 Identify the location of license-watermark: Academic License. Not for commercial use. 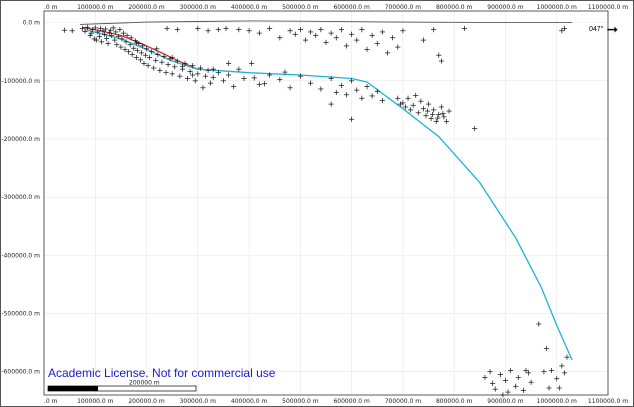
(162, 373).